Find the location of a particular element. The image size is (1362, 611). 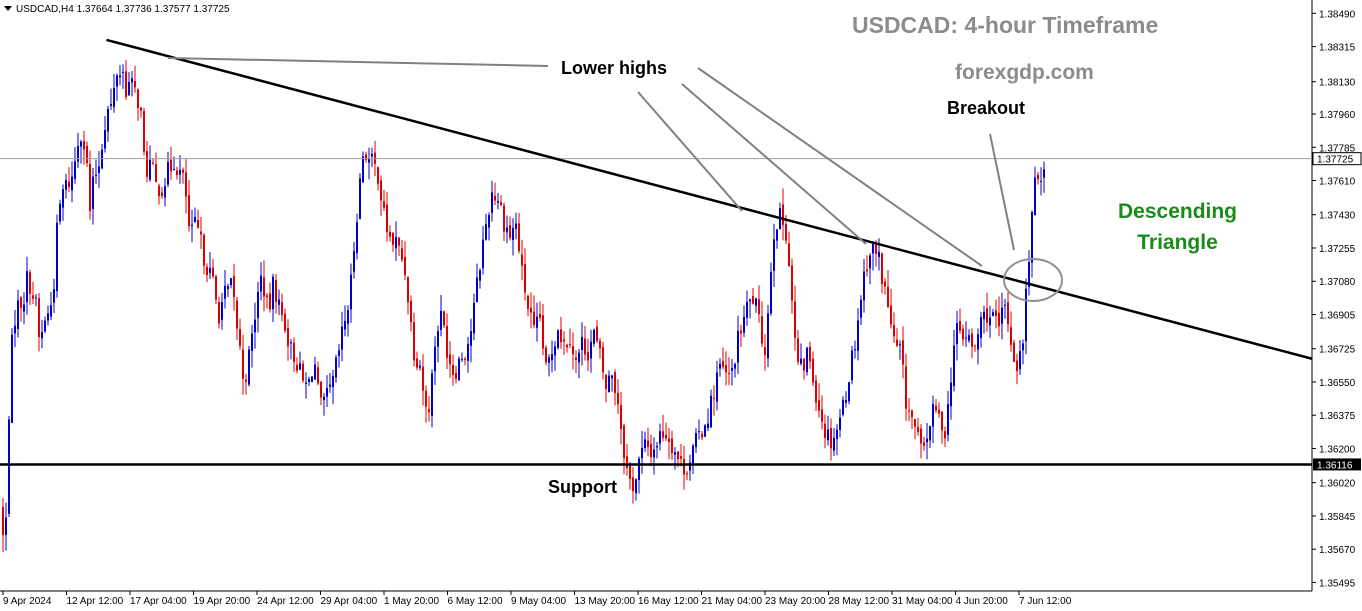

price-tick-label: 1.36905 is located at coordinates (1337, 316).